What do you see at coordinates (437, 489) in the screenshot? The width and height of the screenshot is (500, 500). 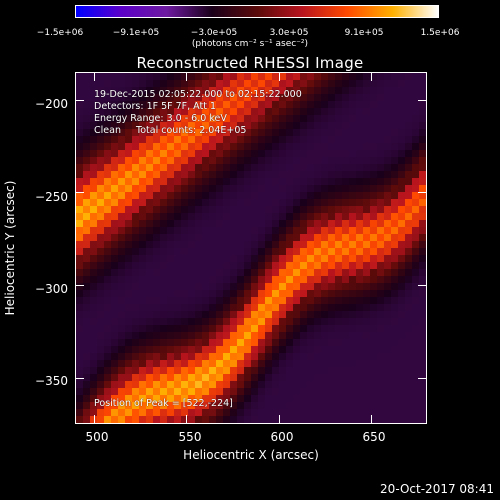 I see `timestamp: 20-Oct-2017 08:41` at bounding box center [437, 489].